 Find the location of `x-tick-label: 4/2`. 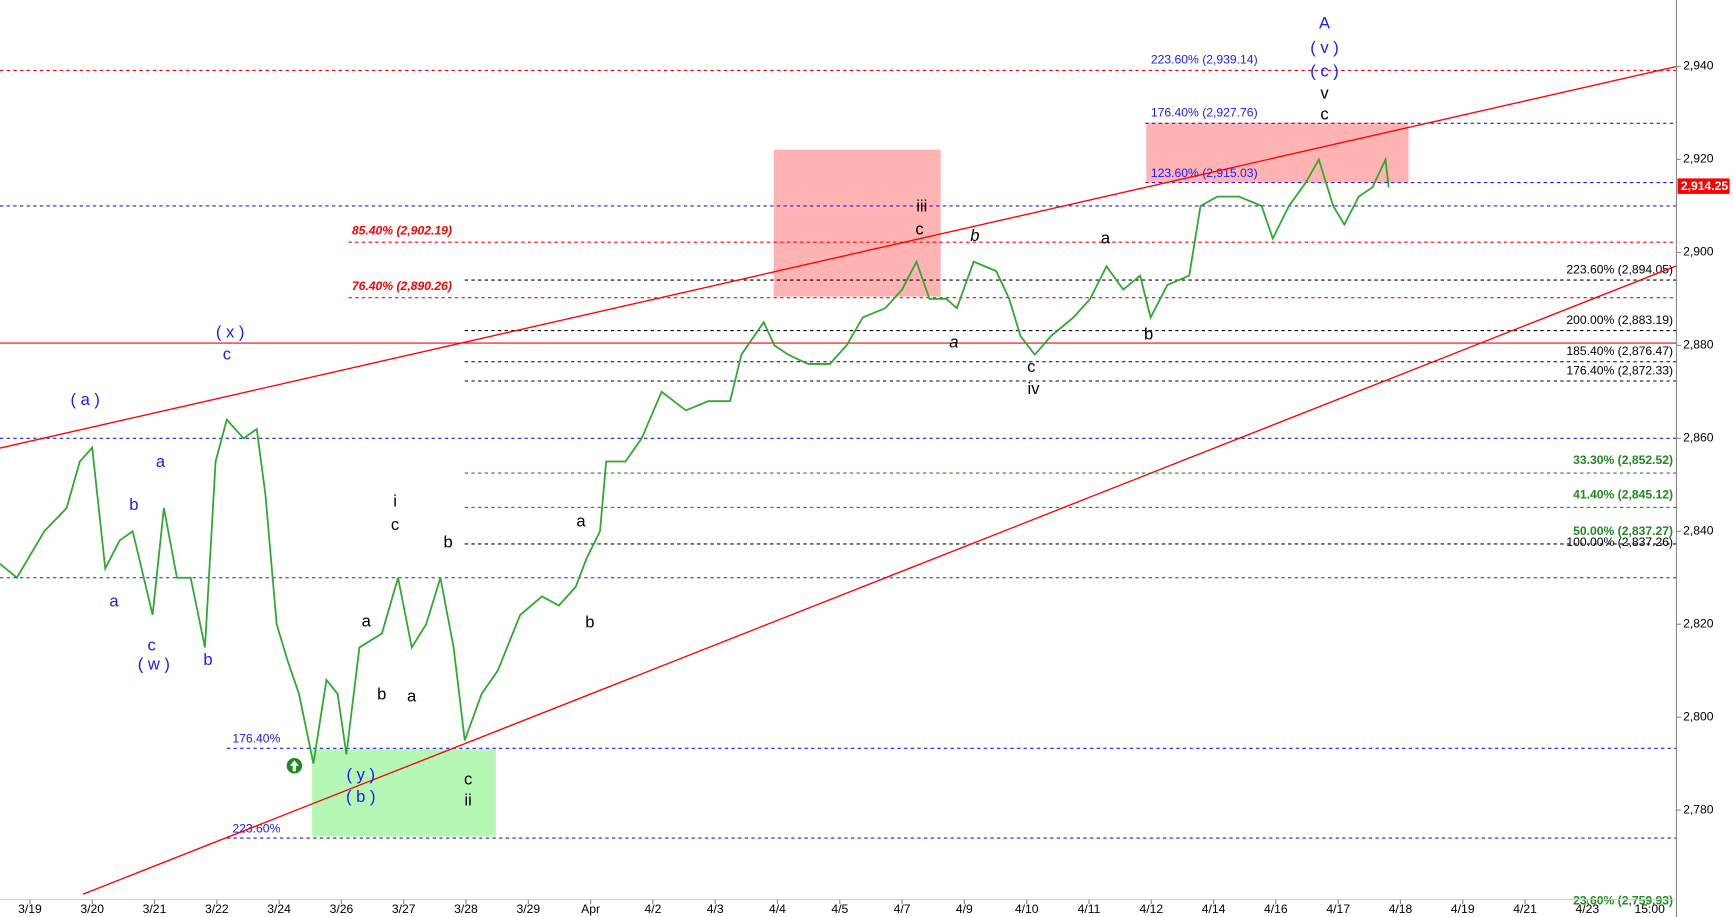

x-tick-label: 4/2 is located at coordinates (652, 909).